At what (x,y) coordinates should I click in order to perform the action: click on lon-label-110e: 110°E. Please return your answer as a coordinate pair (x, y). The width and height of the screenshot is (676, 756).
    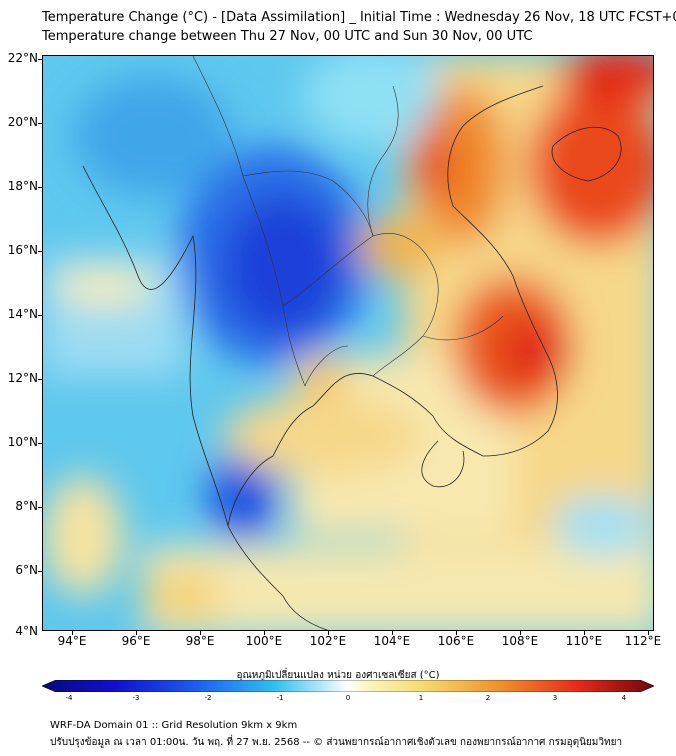
    Looking at the image, I should click on (584, 641).